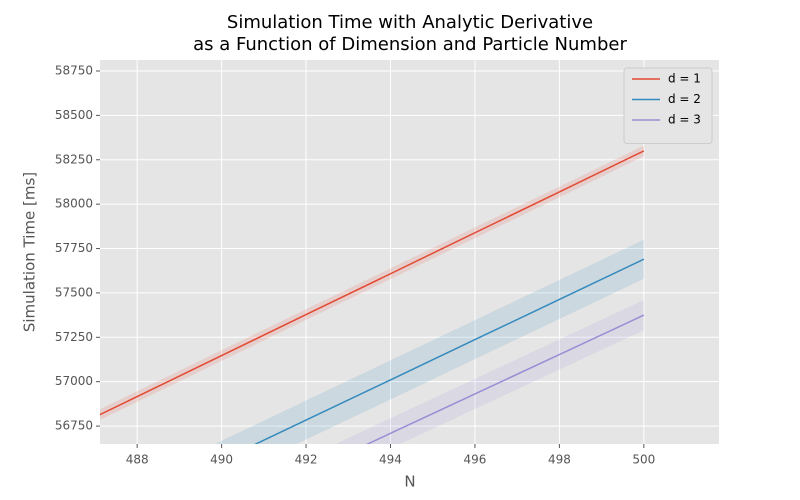 This screenshot has height=500, width=800. What do you see at coordinates (559, 460) in the screenshot?
I see `x-tick-label: 498` at bounding box center [559, 460].